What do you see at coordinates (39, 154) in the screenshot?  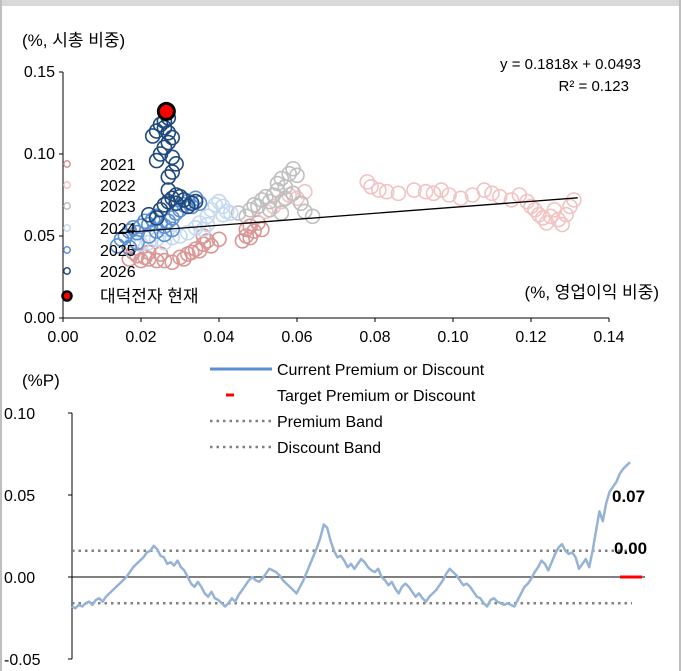 I see `scatter-y-tick-label: 0.10` at bounding box center [39, 154].